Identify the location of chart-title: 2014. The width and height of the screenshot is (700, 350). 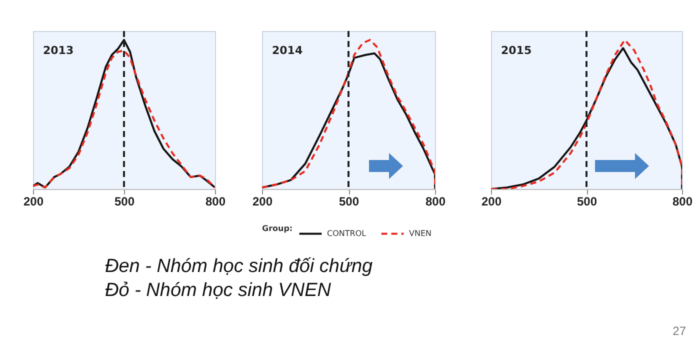
(287, 50).